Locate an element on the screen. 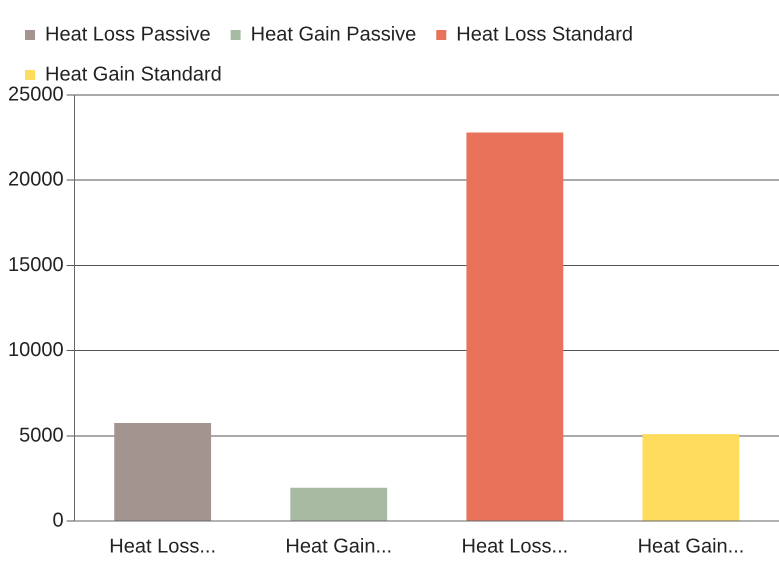 The image size is (779, 575). legend-label: Heat Loss Standard is located at coordinates (545, 35).